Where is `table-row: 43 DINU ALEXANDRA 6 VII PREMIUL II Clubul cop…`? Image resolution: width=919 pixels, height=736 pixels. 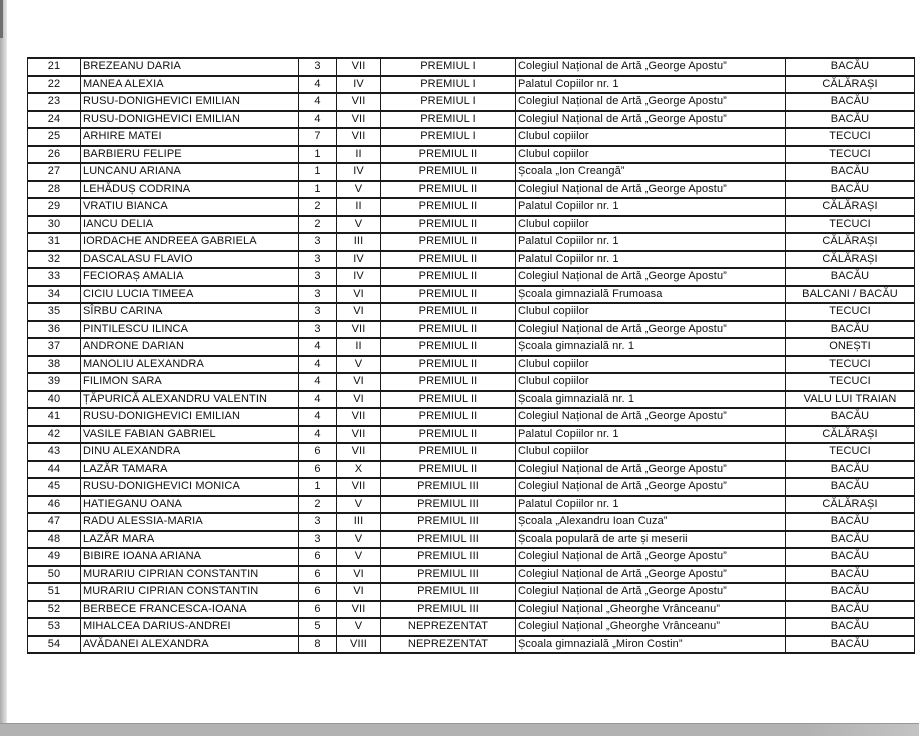
table-row: 43 DINU ALEXANDRA 6 VII PREMIUL II Clubul cop… is located at coordinates (471, 452).